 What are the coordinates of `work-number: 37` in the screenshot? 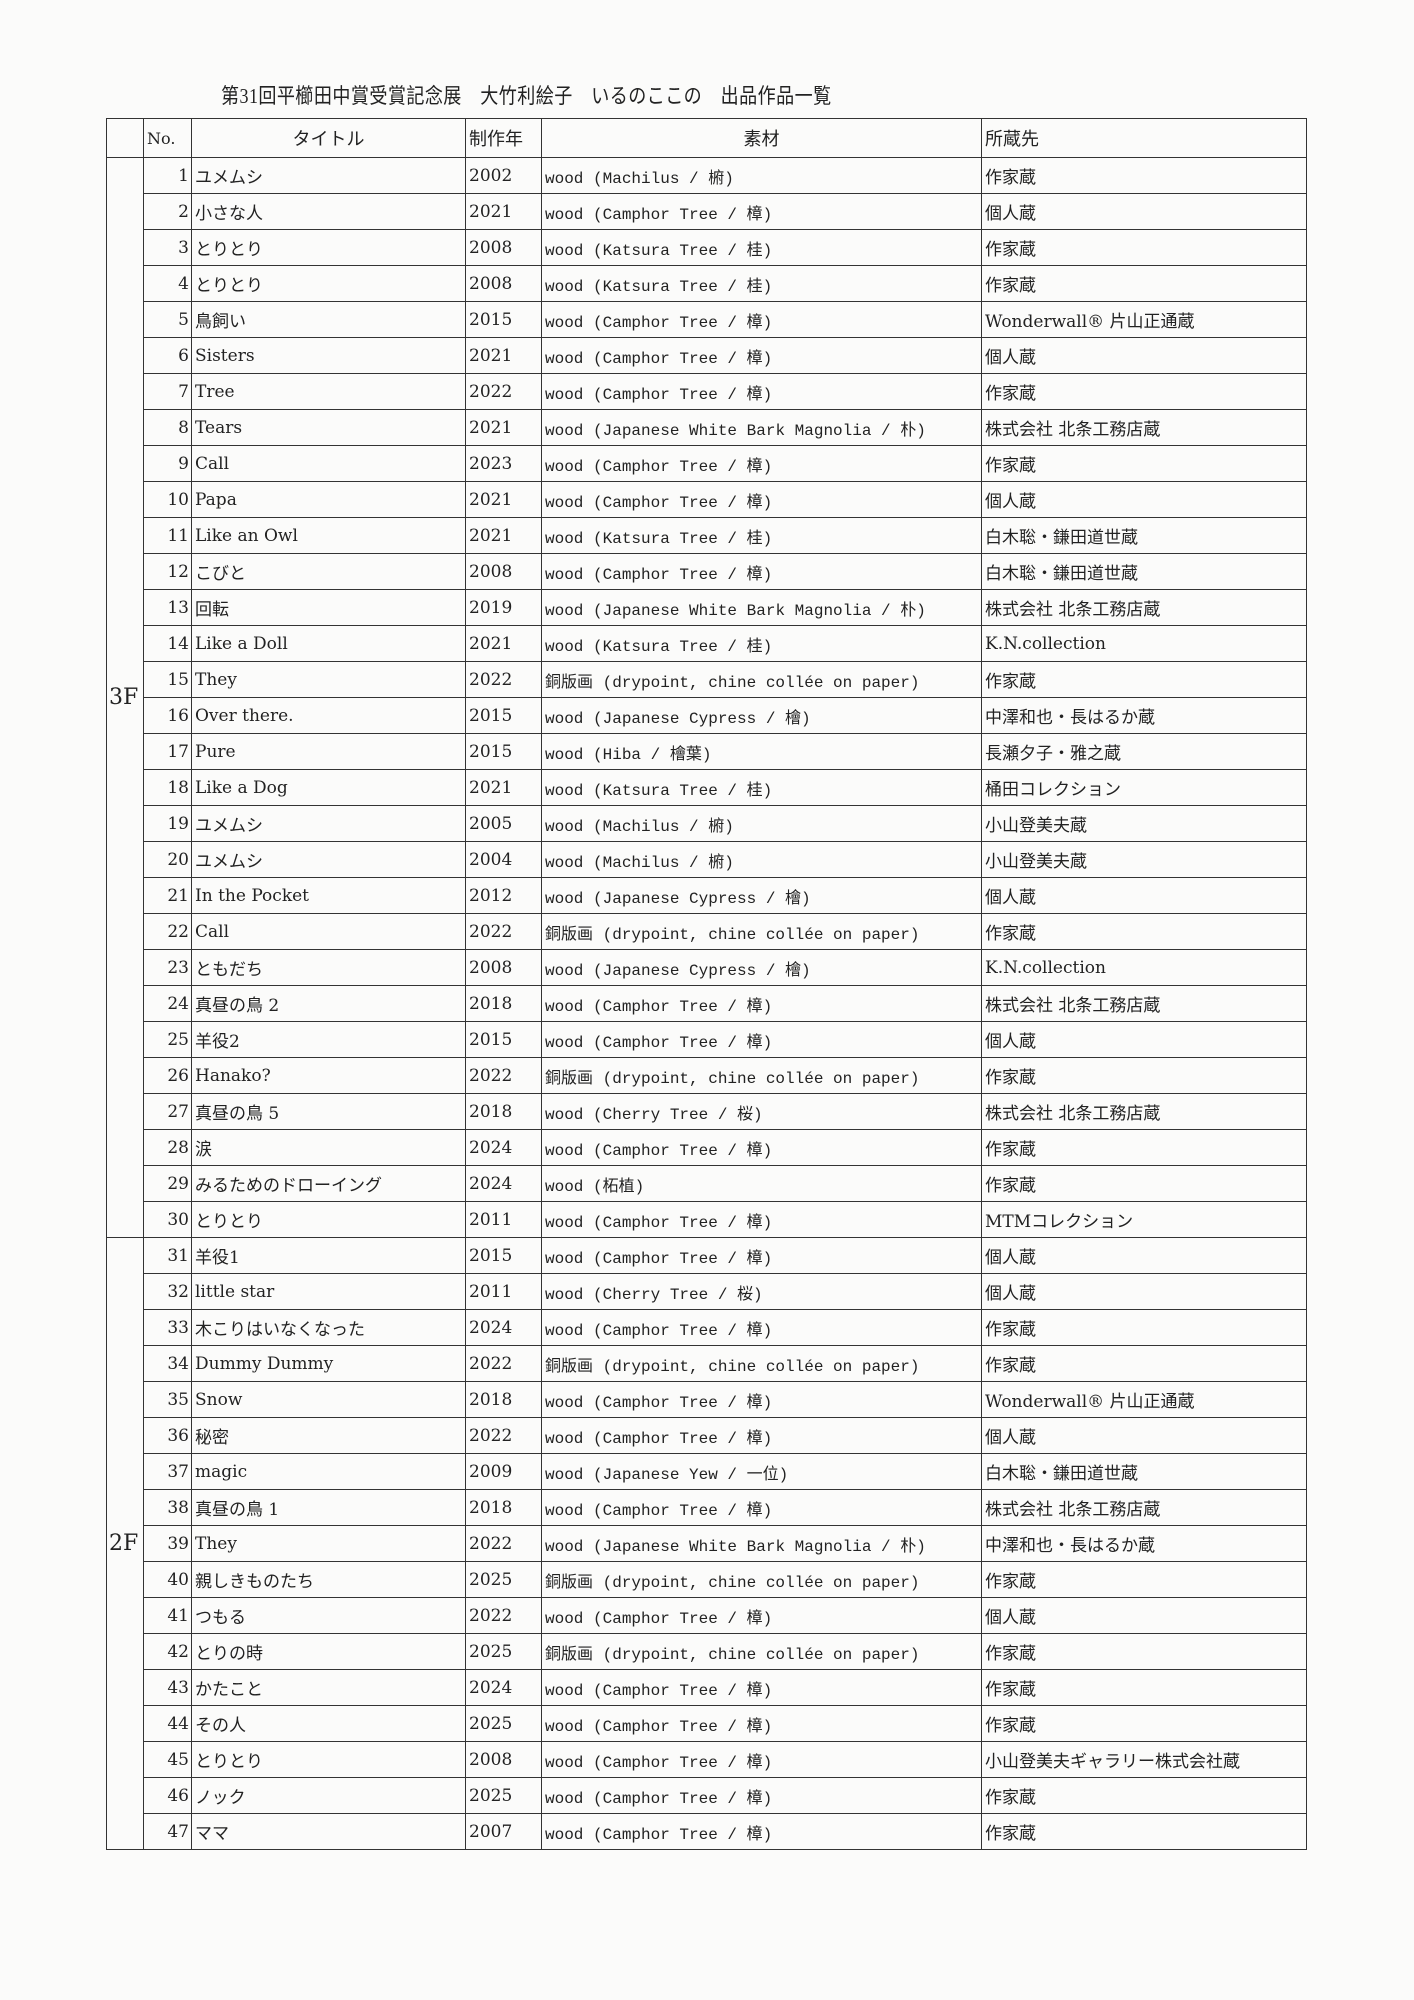 It's located at (167, 1471).